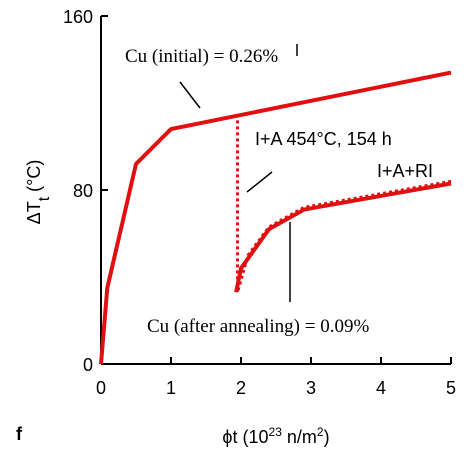  What do you see at coordinates (320, 432) in the screenshot?
I see `x-axis-label-part: 2` at bounding box center [320, 432].